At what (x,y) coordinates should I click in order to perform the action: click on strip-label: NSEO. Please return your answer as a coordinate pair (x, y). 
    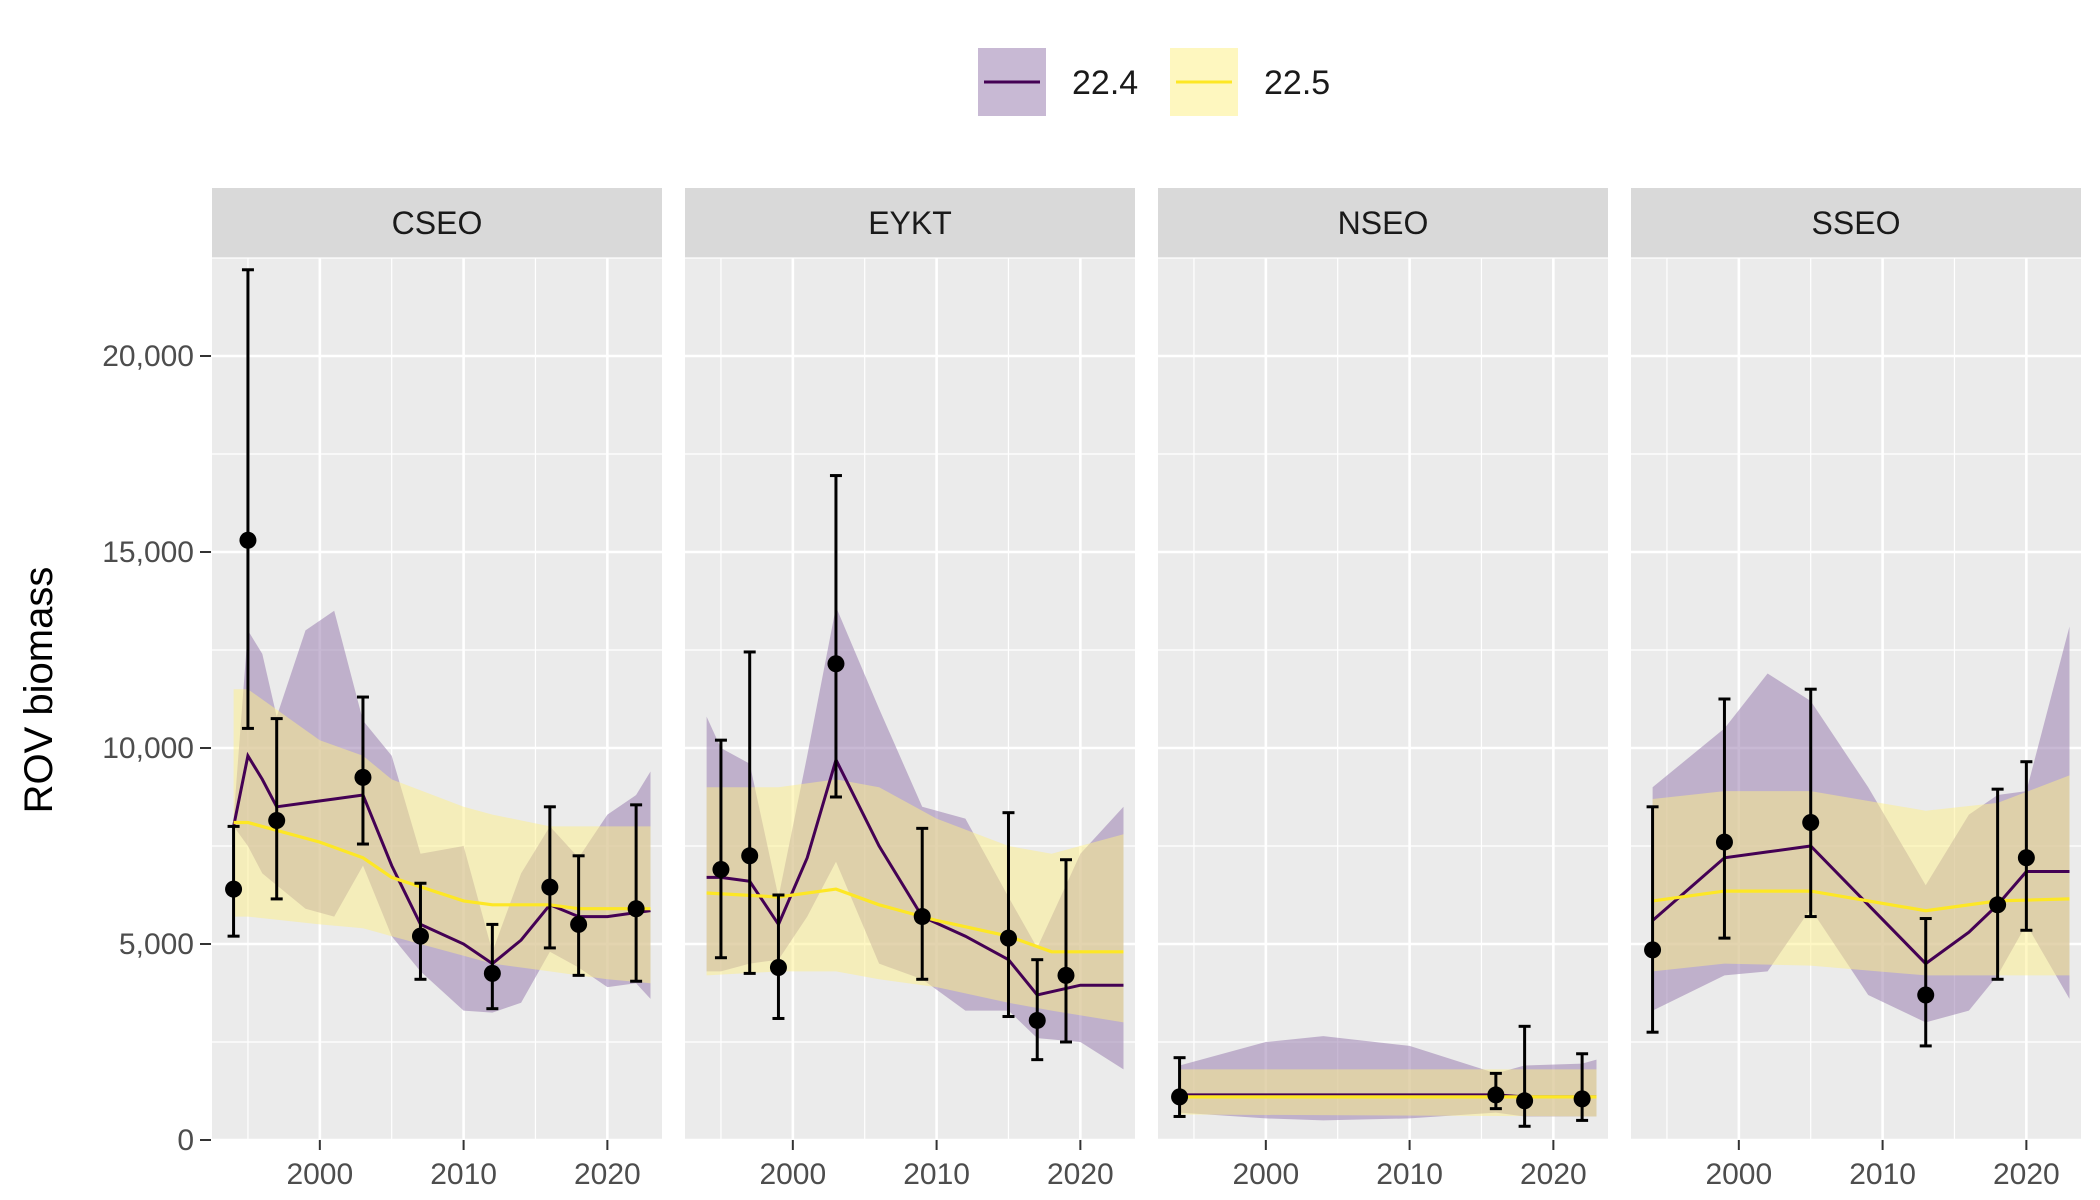
    Looking at the image, I should click on (1383, 223).